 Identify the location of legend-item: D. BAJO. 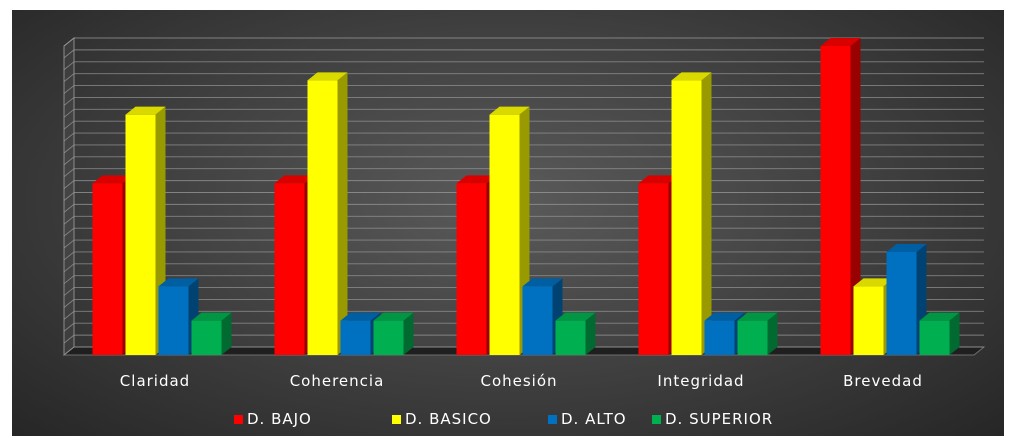
(273, 419).